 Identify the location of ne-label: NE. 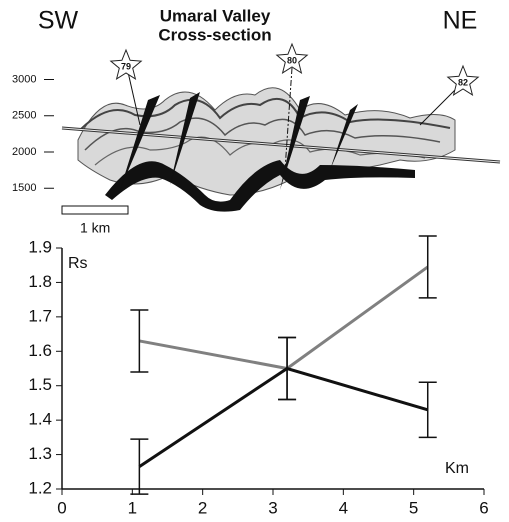
(460, 21).